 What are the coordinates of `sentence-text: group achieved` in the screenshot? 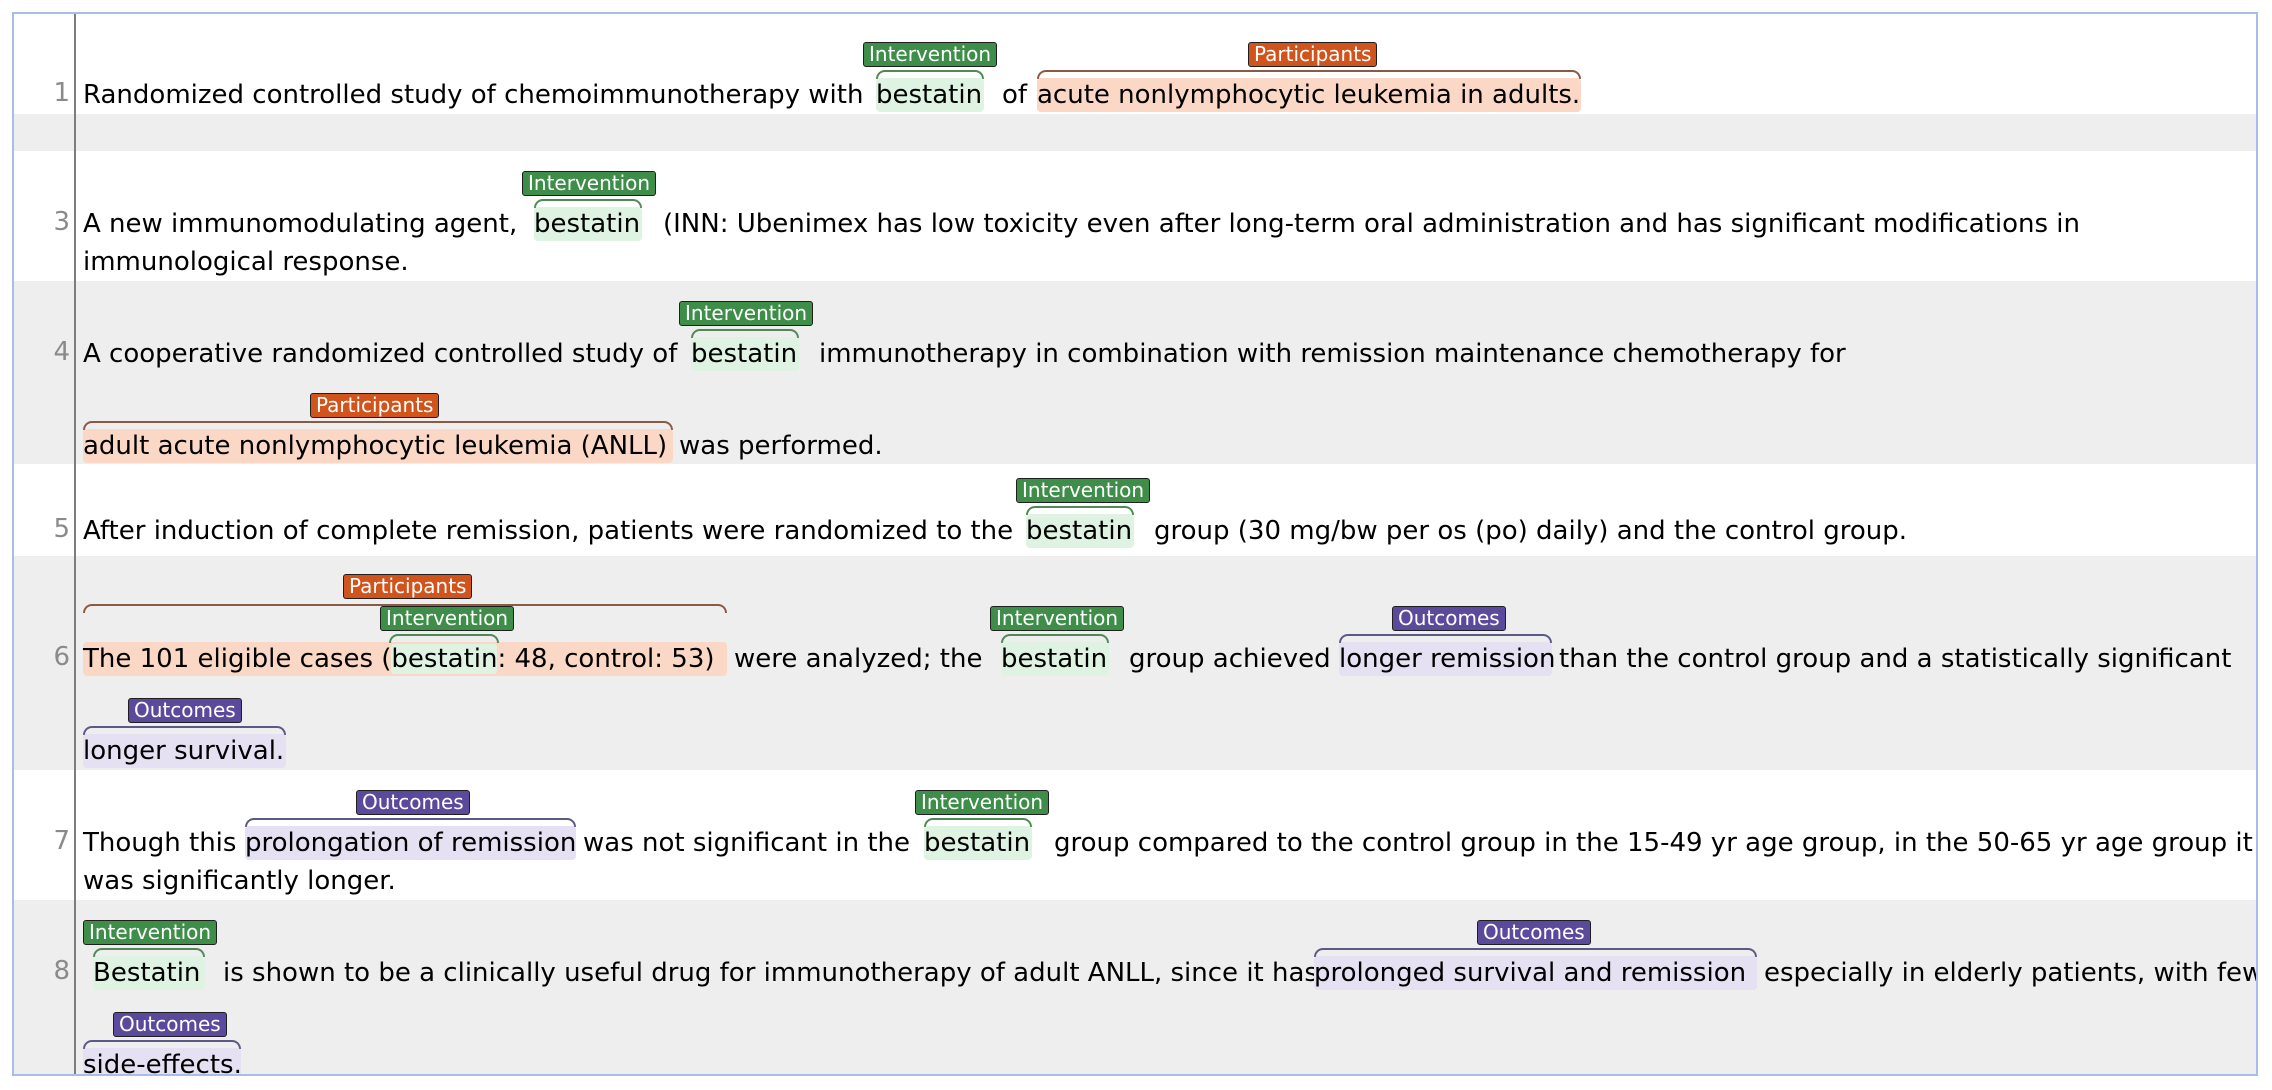 It's located at (1230, 659).